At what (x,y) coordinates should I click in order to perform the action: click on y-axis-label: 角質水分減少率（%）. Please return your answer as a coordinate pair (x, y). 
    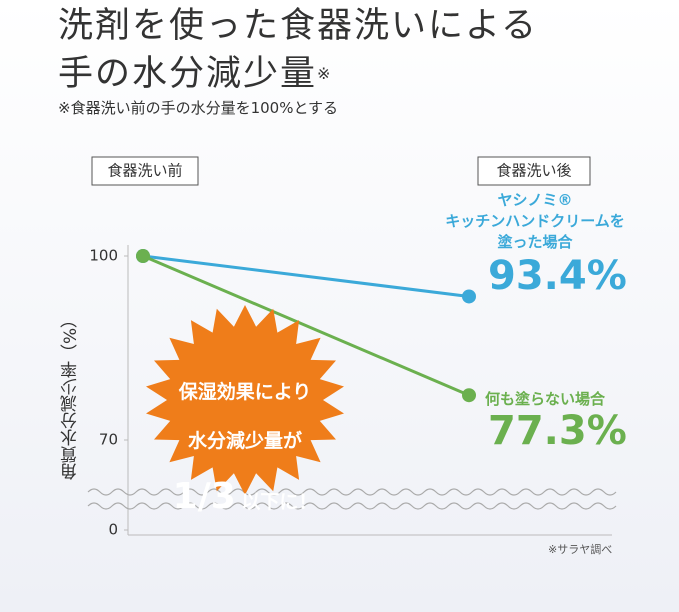
    Looking at the image, I should click on (71, 395).